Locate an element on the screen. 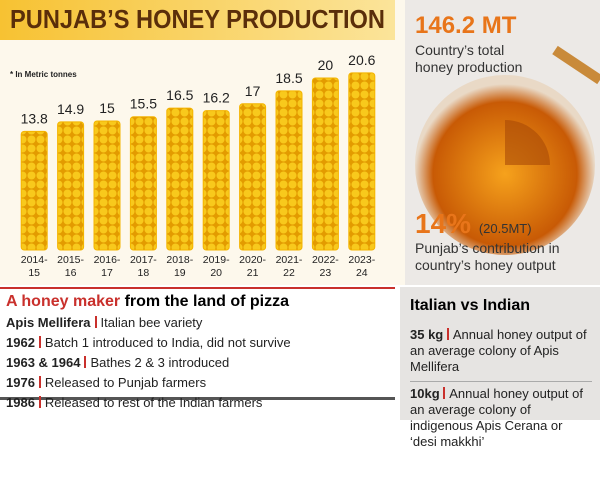 The image size is (600, 494). value-label: 17 is located at coordinates (253, 91).